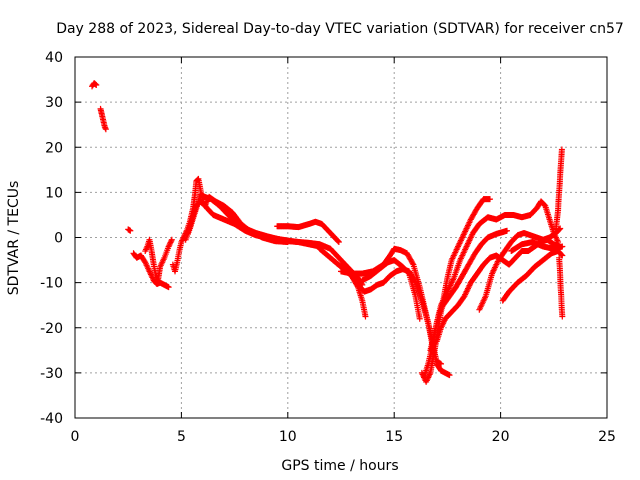 The image size is (640, 480). I want to click on y-tick-label: 10, so click(54, 193).